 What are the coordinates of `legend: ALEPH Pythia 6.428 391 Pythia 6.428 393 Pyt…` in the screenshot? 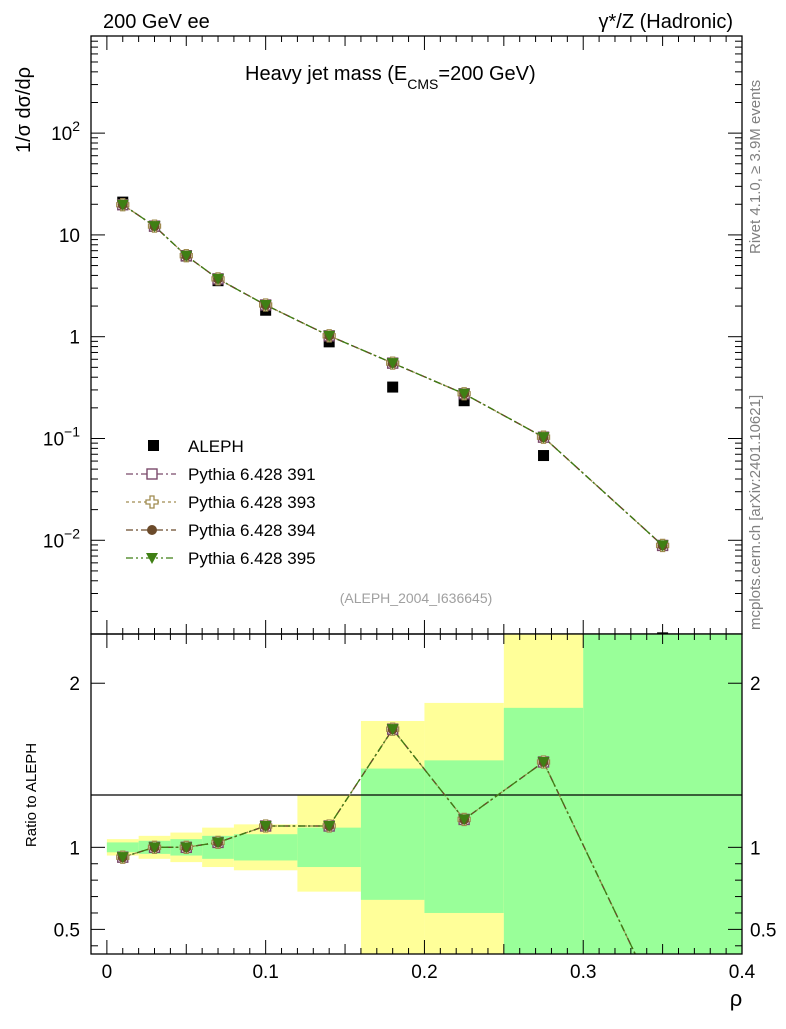 It's located at (221, 502).